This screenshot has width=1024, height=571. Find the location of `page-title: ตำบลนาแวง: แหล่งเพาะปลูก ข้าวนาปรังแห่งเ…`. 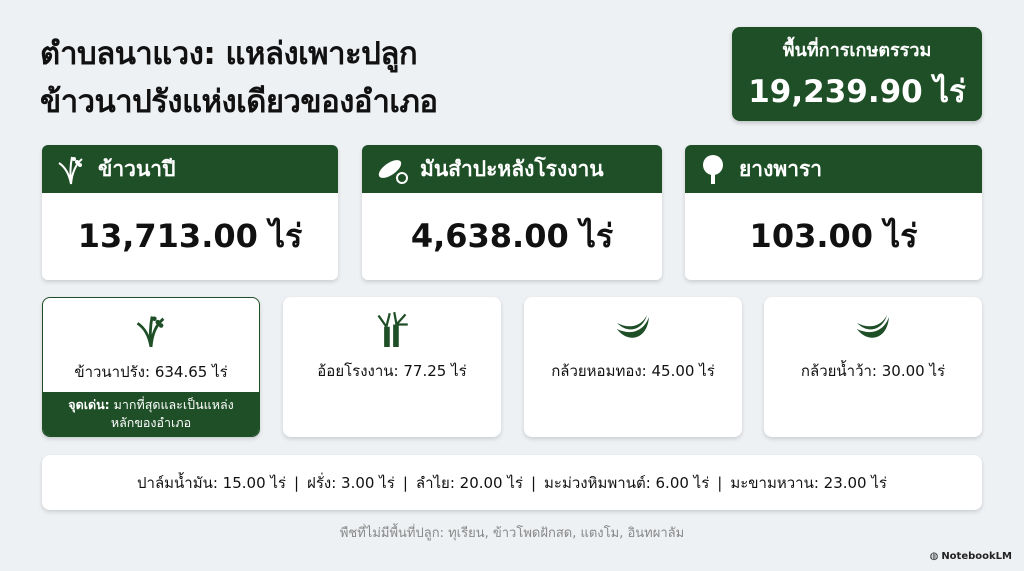

page-title: ตำบลนาแวง: แหล่งเพาะปลูก ข้าวนาปรังแห่งเ… is located at coordinates (239, 78).